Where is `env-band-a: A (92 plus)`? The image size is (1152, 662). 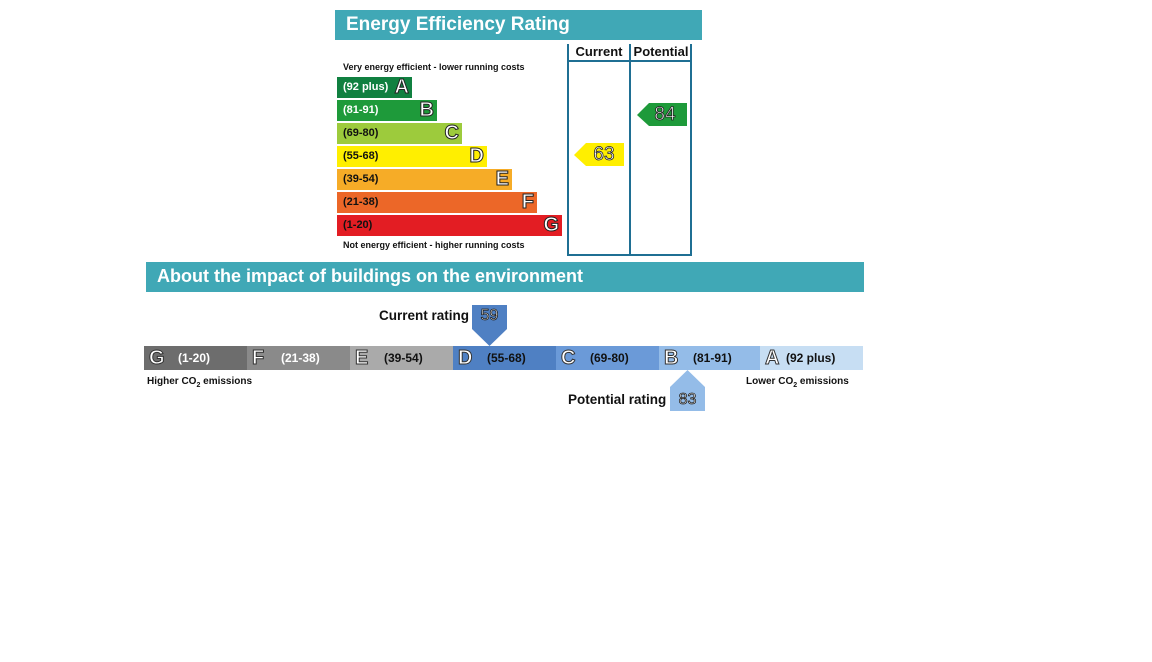
env-band-a: A (92 plus) is located at coordinates (811, 358).